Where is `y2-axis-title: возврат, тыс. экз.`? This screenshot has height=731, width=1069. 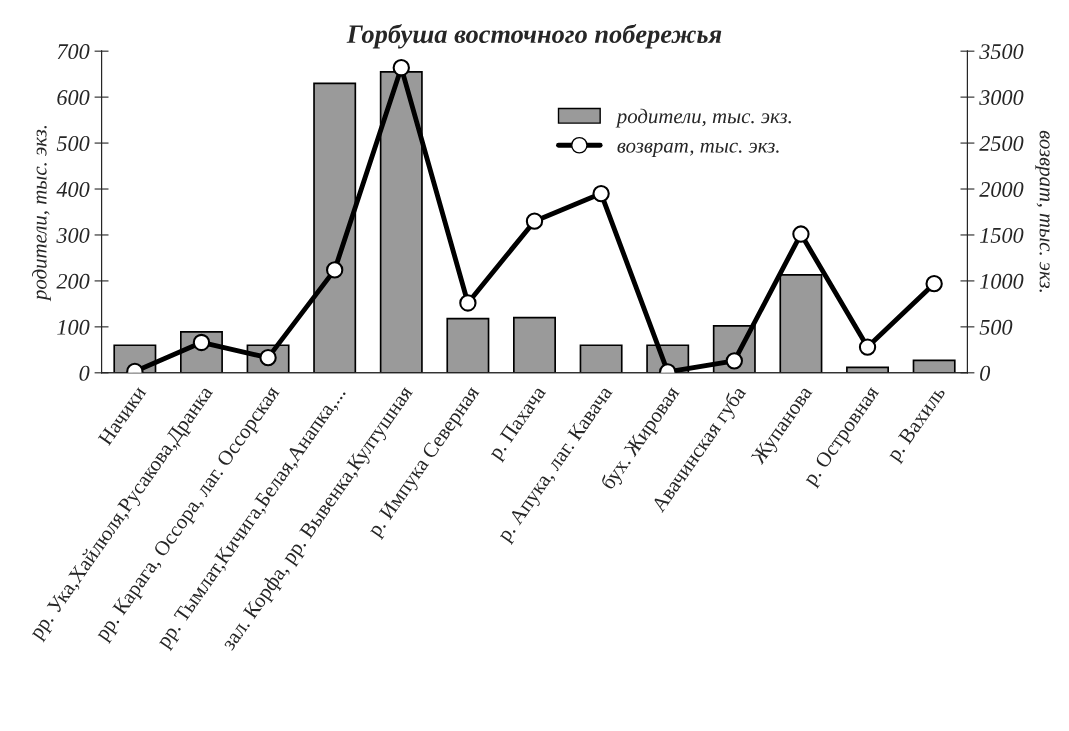 y2-axis-title: возврат, тыс. экз. is located at coordinates (1042, 211).